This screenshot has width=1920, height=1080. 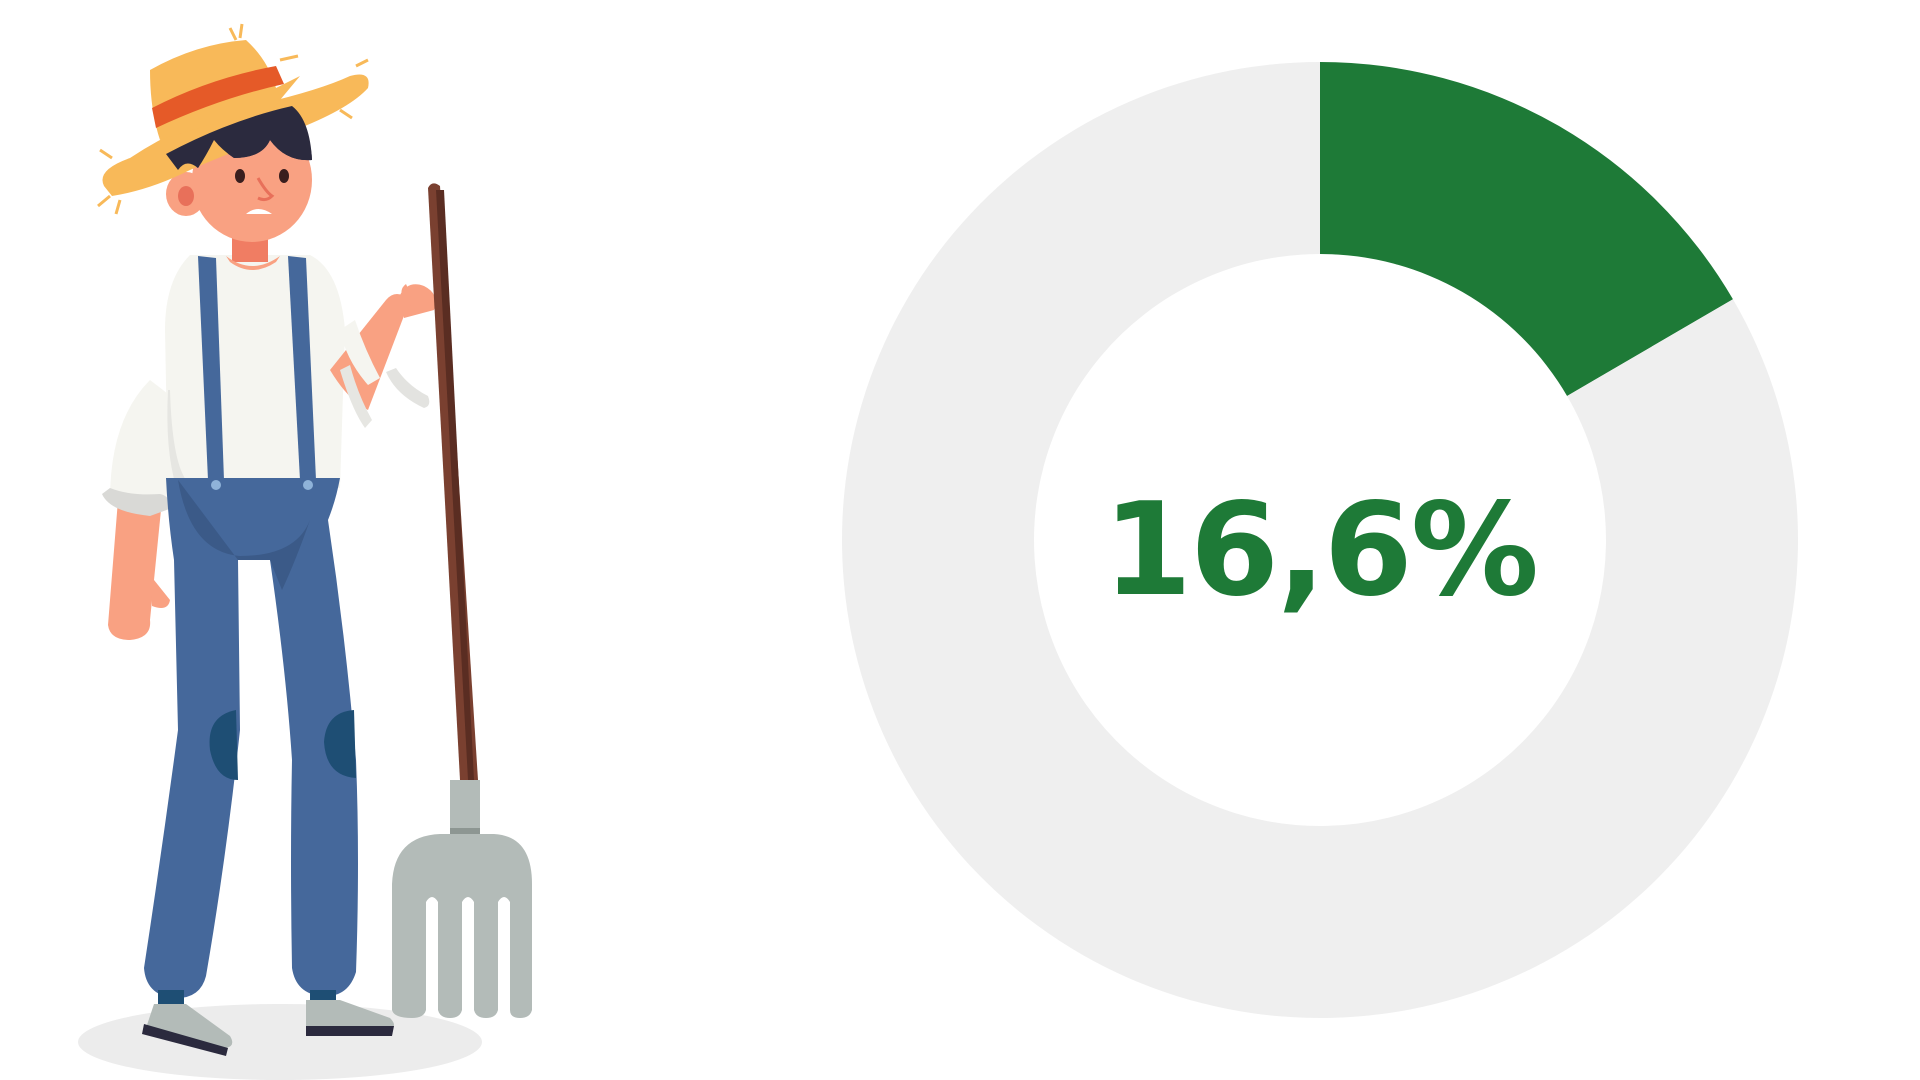 What do you see at coordinates (462, 600) in the screenshot?
I see `pitchfork-icon` at bounding box center [462, 600].